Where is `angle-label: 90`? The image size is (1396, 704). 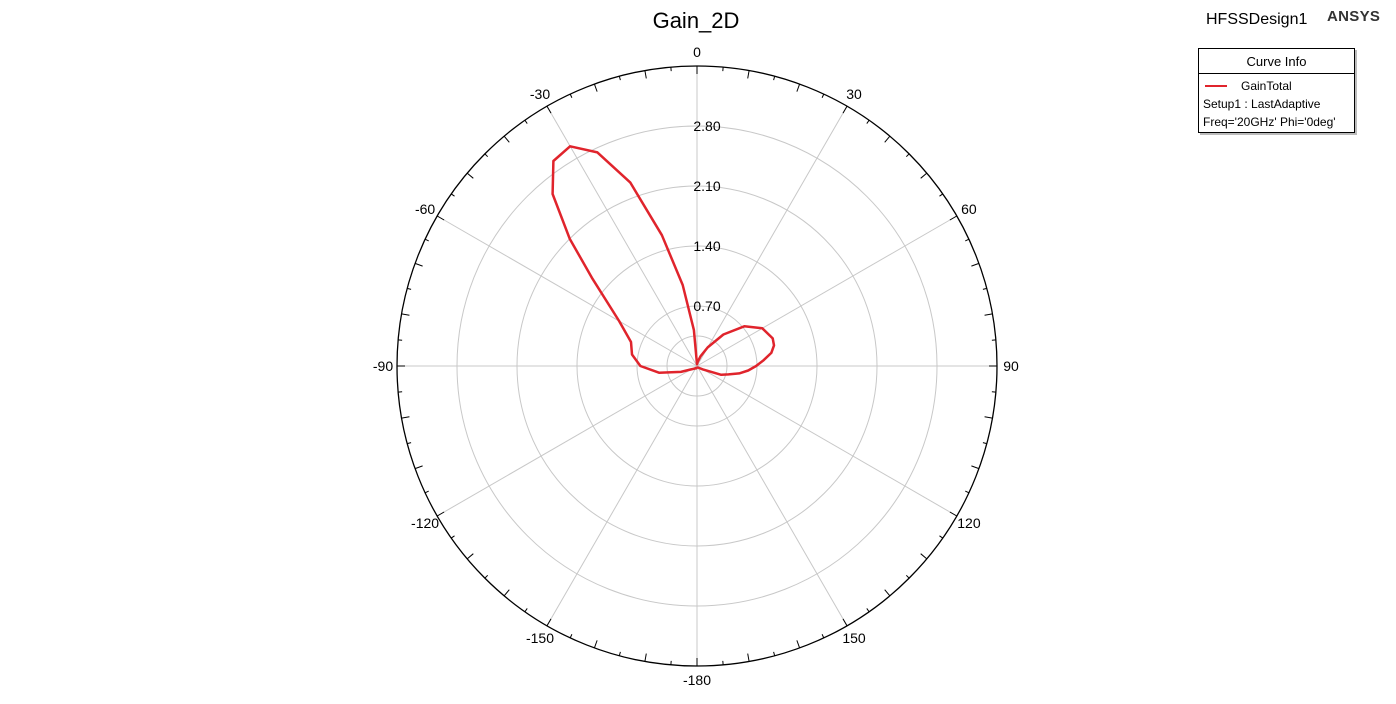
angle-label: 90 is located at coordinates (1011, 366).